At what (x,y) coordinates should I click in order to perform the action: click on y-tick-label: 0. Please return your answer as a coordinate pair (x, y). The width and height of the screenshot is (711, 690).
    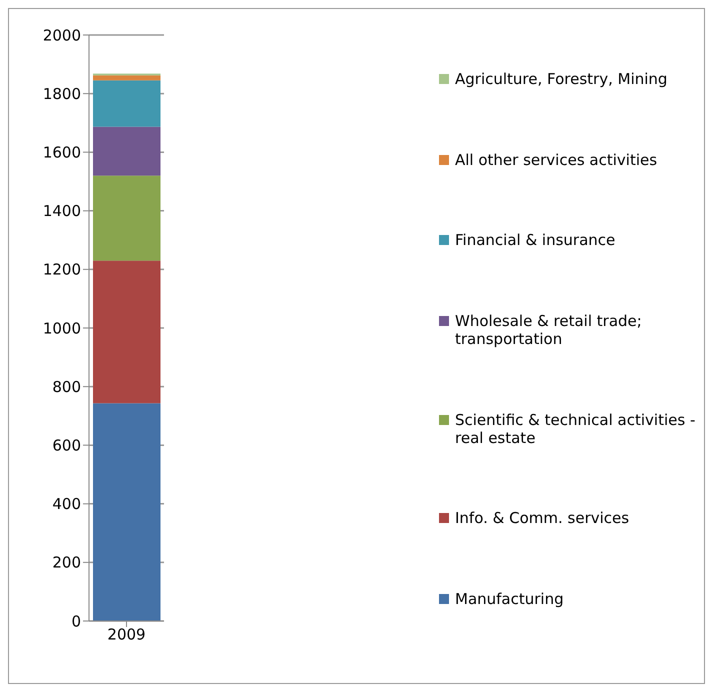
    Looking at the image, I should click on (76, 621).